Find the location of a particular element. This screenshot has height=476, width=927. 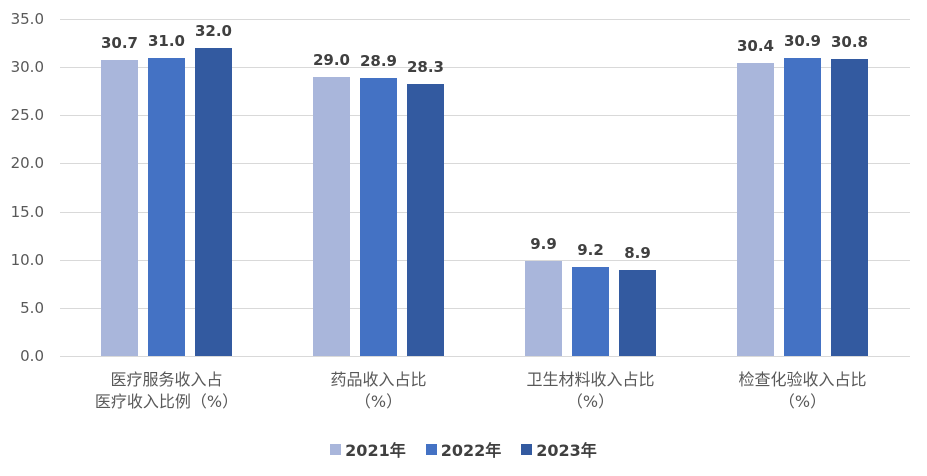

data-label: 8.9 is located at coordinates (637, 253).